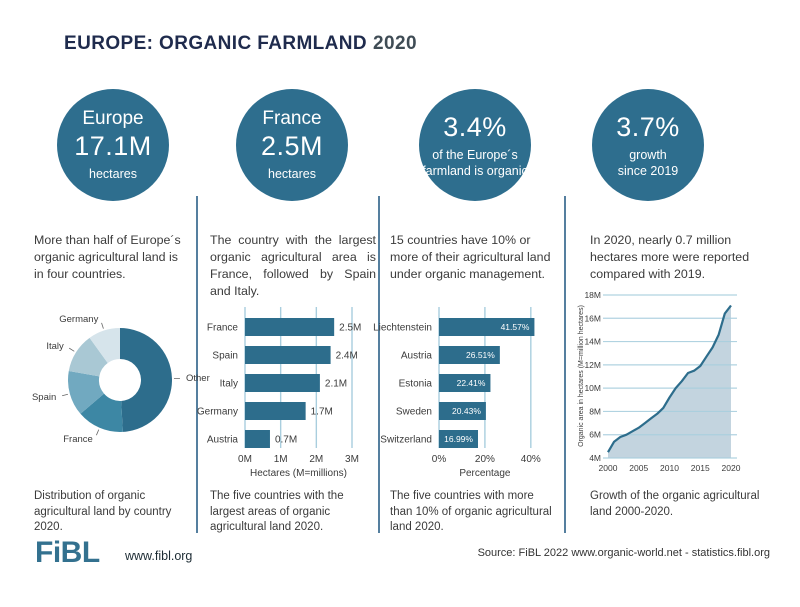 This screenshot has height=607, width=800. Describe the element at coordinates (198, 378) in the screenshot. I see `donut-label: Other` at that location.